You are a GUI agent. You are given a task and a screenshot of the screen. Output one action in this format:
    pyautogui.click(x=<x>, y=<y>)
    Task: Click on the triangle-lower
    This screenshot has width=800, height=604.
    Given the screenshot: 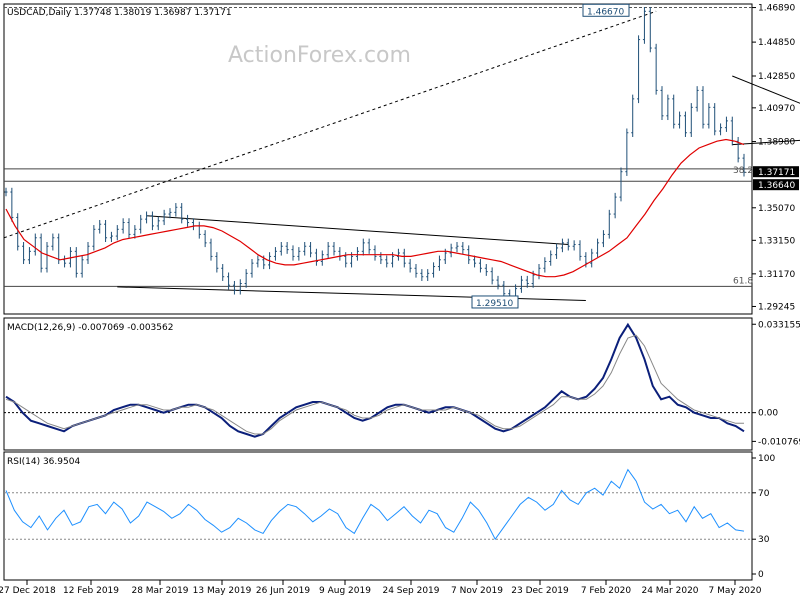 What is the action you would take?
    pyautogui.click(x=766, y=142)
    